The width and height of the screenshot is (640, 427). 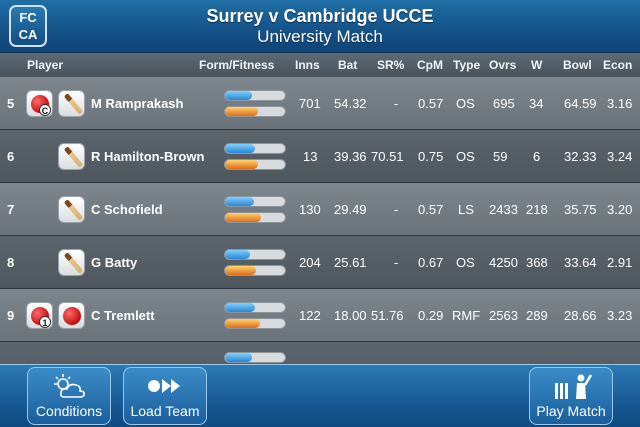 What do you see at coordinates (500, 156) in the screenshot?
I see `ovrs-value: 59` at bounding box center [500, 156].